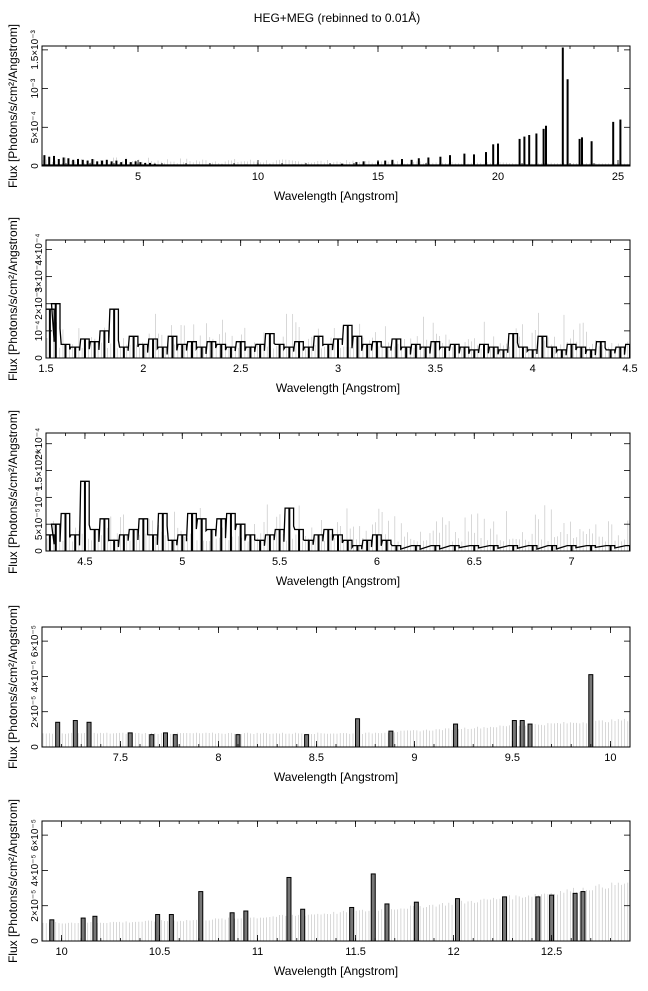  Describe the element at coordinates (338, 369) in the screenshot. I see `x-tick-label: 3` at that location.